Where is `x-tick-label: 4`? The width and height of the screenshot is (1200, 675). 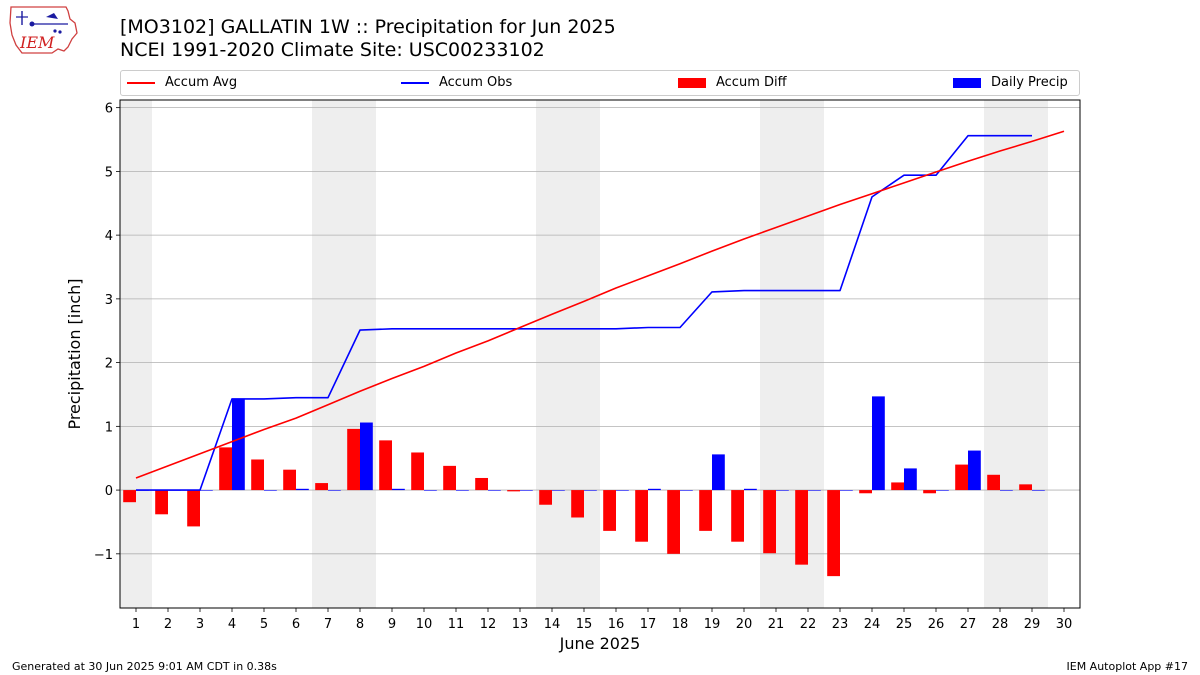 x-tick-label: 4 is located at coordinates (232, 624).